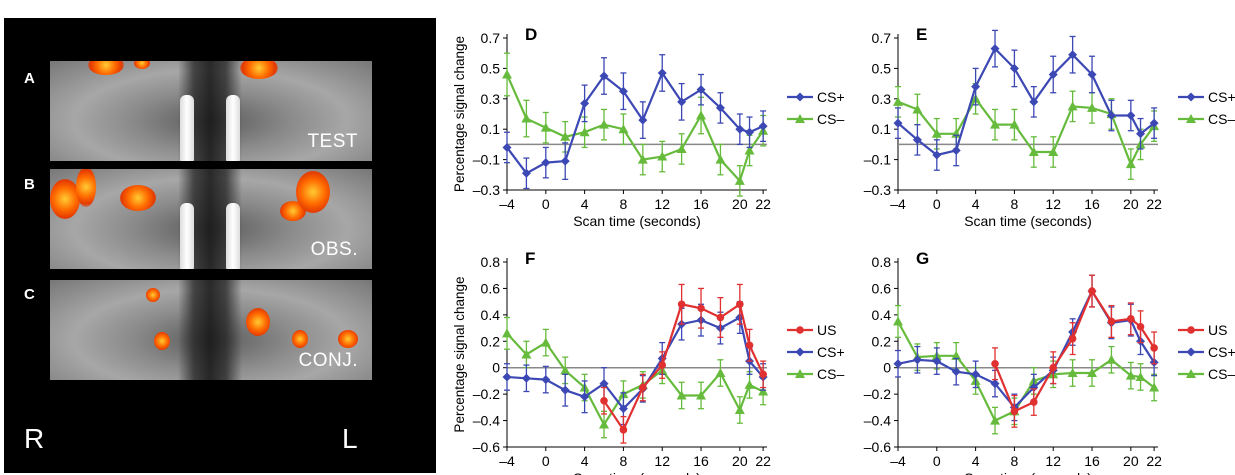 Image resolution: width=1235 pixels, height=475 pixels. What do you see at coordinates (486, 190) in the screenshot?
I see `y-tick-label: –0.3` at bounding box center [486, 190].